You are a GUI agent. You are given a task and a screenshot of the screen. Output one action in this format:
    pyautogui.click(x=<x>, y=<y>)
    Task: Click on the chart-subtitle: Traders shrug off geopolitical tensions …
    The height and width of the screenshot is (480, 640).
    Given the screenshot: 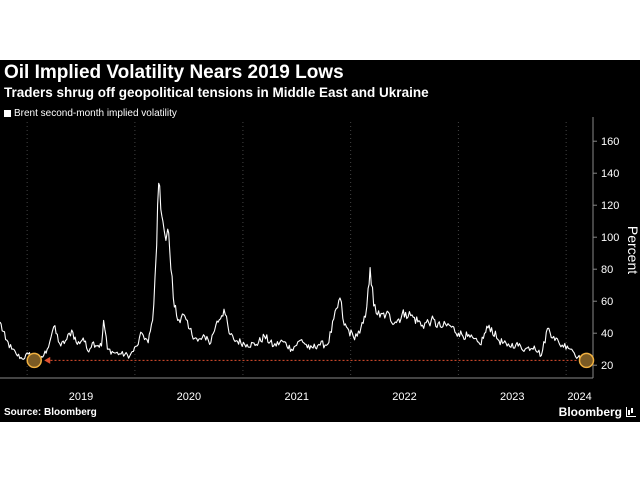 What is the action you would take?
    pyautogui.click(x=216, y=92)
    